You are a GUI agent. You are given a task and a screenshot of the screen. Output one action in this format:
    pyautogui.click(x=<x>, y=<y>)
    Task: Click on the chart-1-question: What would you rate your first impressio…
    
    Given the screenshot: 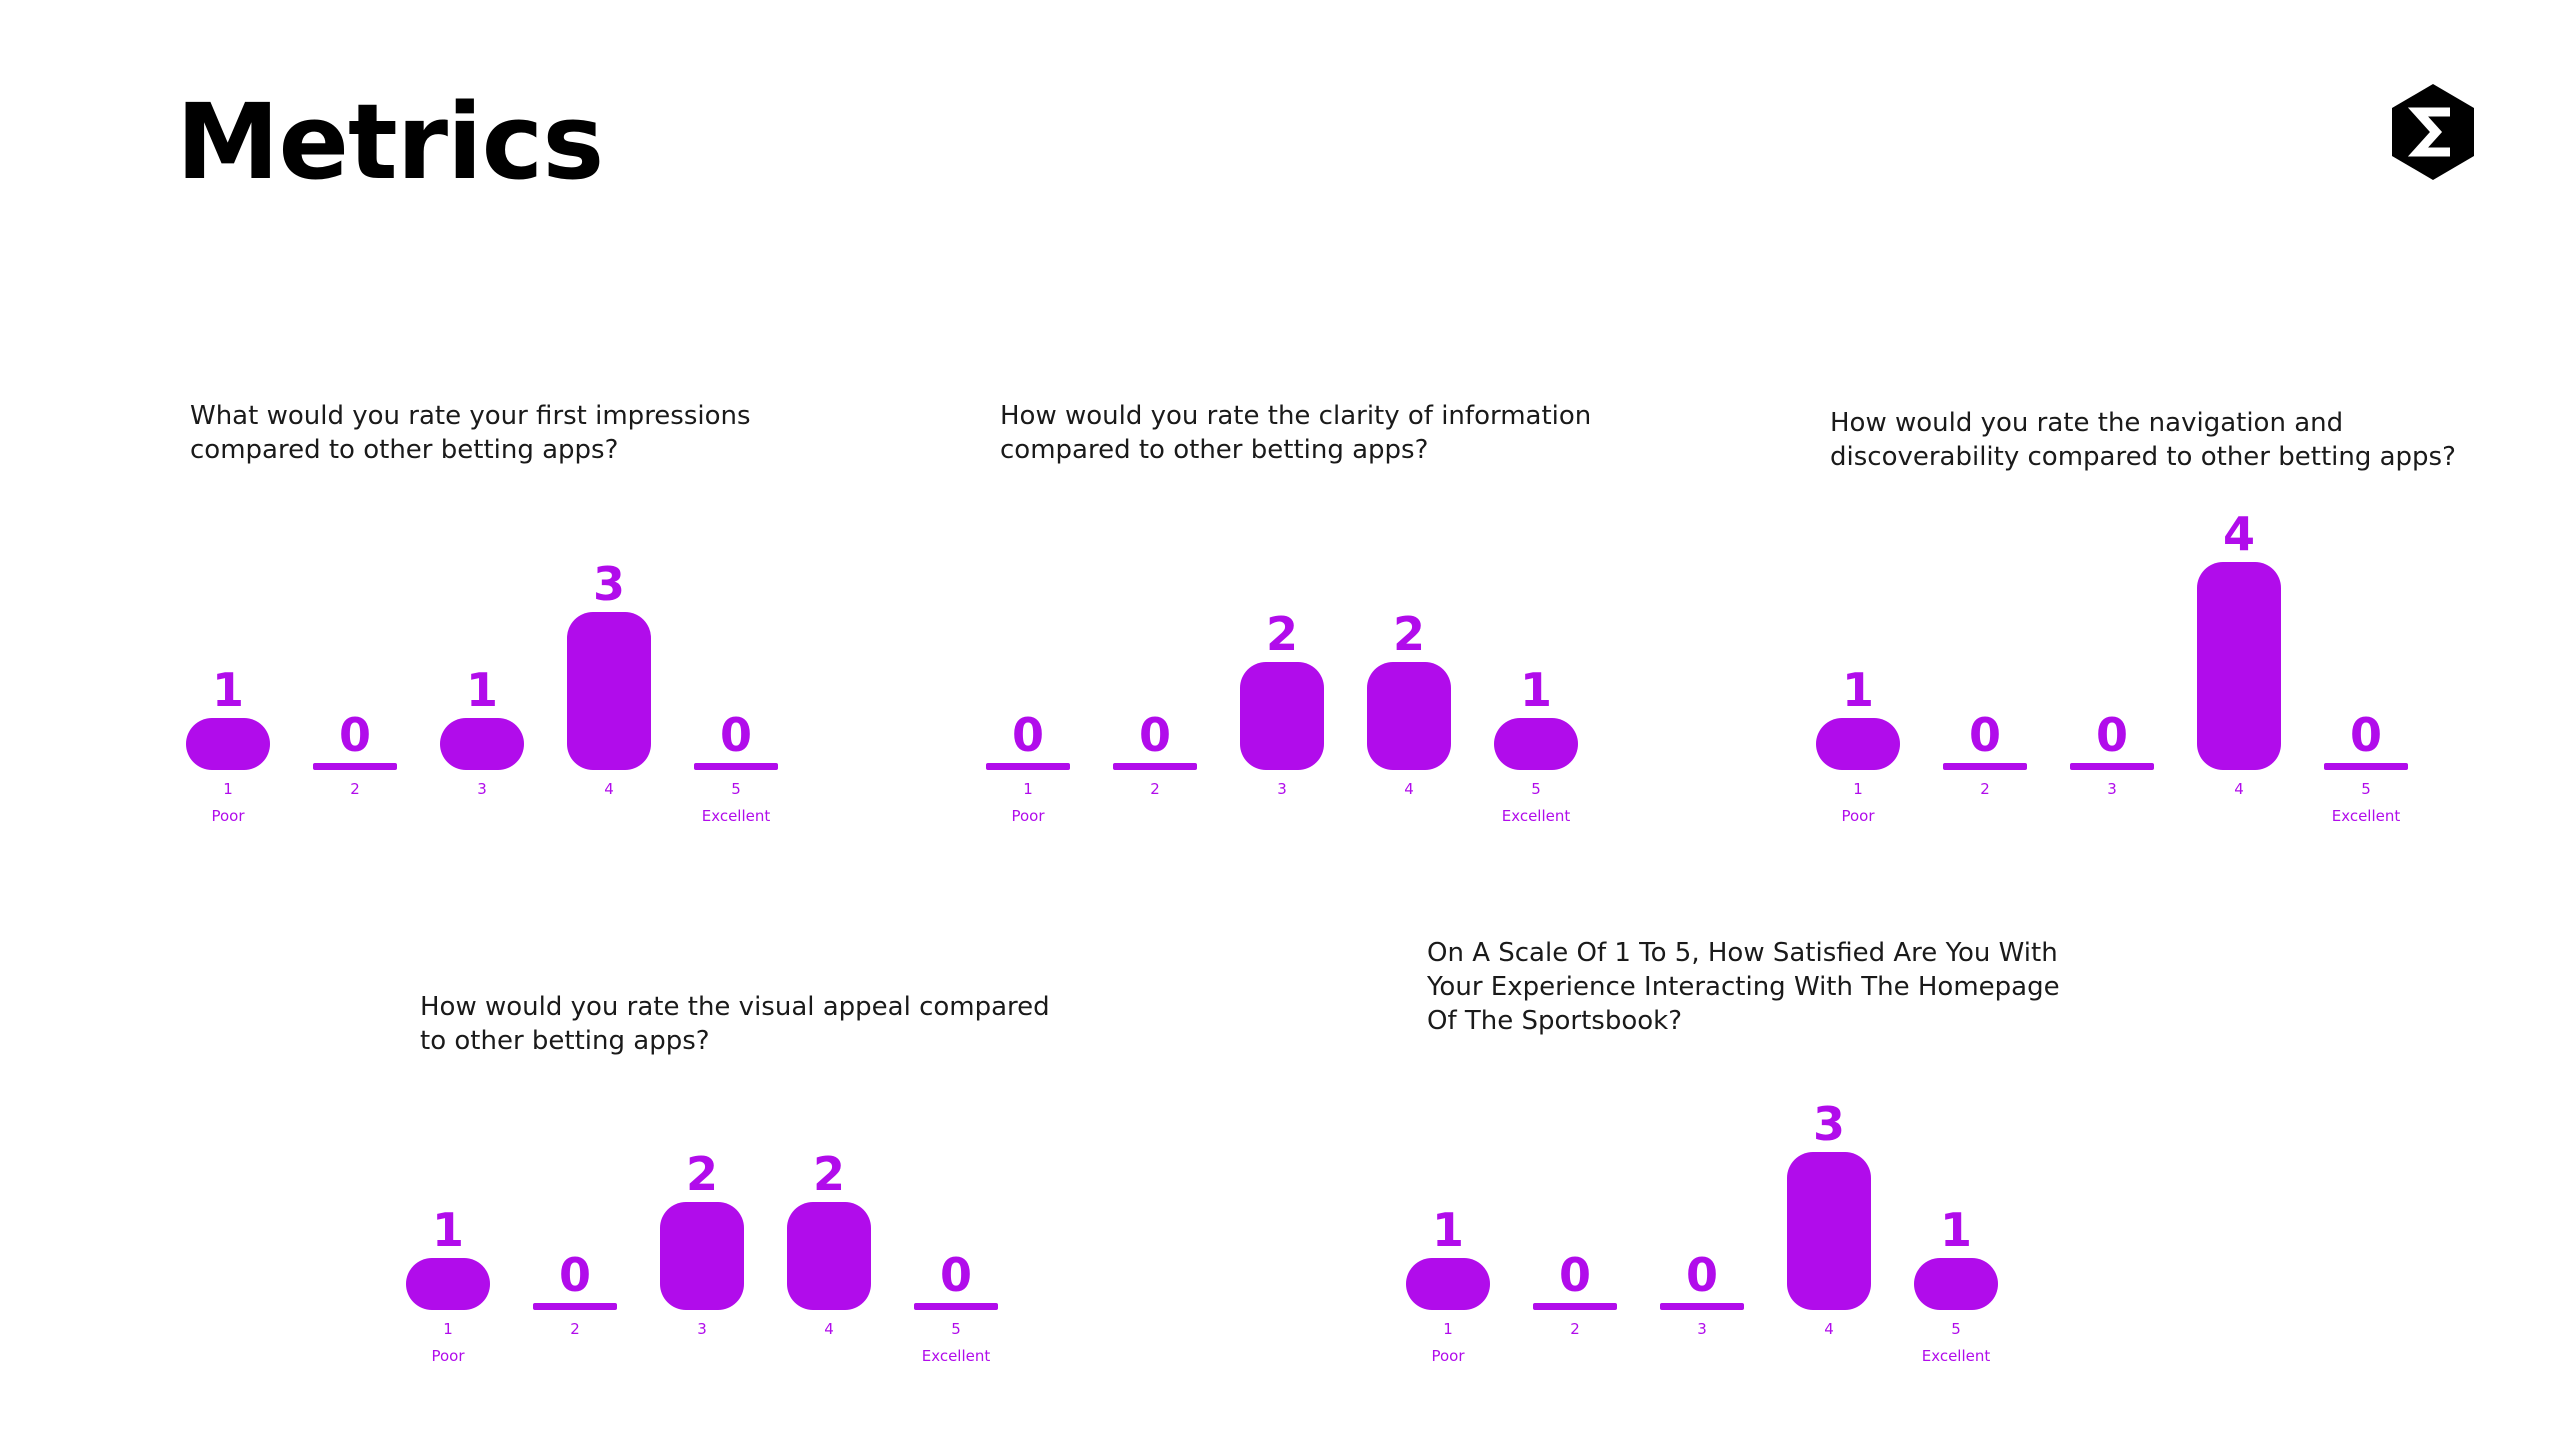 What is the action you would take?
    pyautogui.click(x=470, y=433)
    